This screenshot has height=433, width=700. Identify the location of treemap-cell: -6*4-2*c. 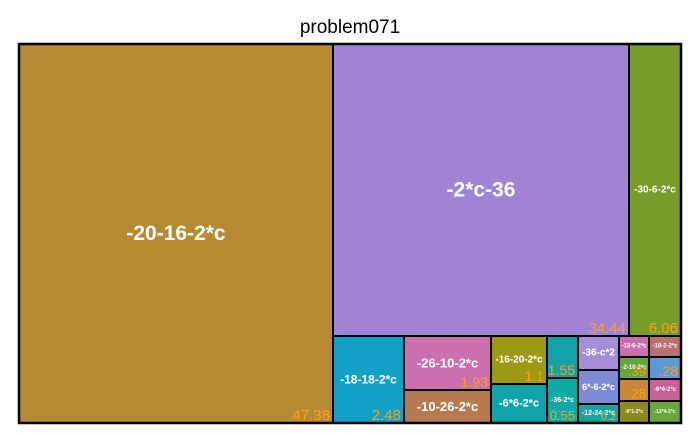
(665, 390).